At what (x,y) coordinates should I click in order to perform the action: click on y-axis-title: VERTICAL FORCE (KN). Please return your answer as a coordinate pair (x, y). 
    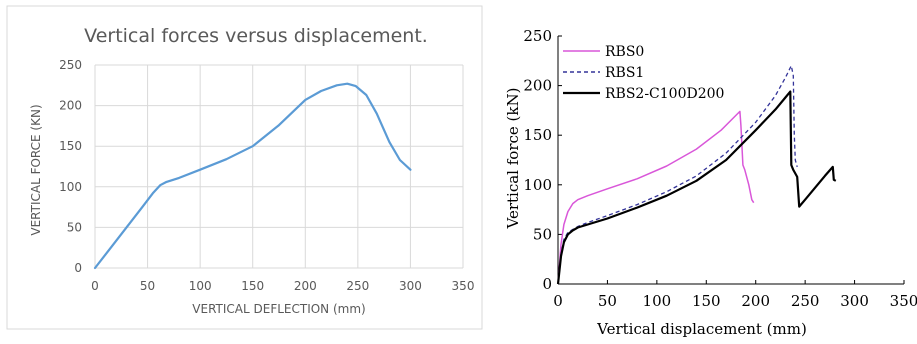
    Looking at the image, I should click on (36, 169).